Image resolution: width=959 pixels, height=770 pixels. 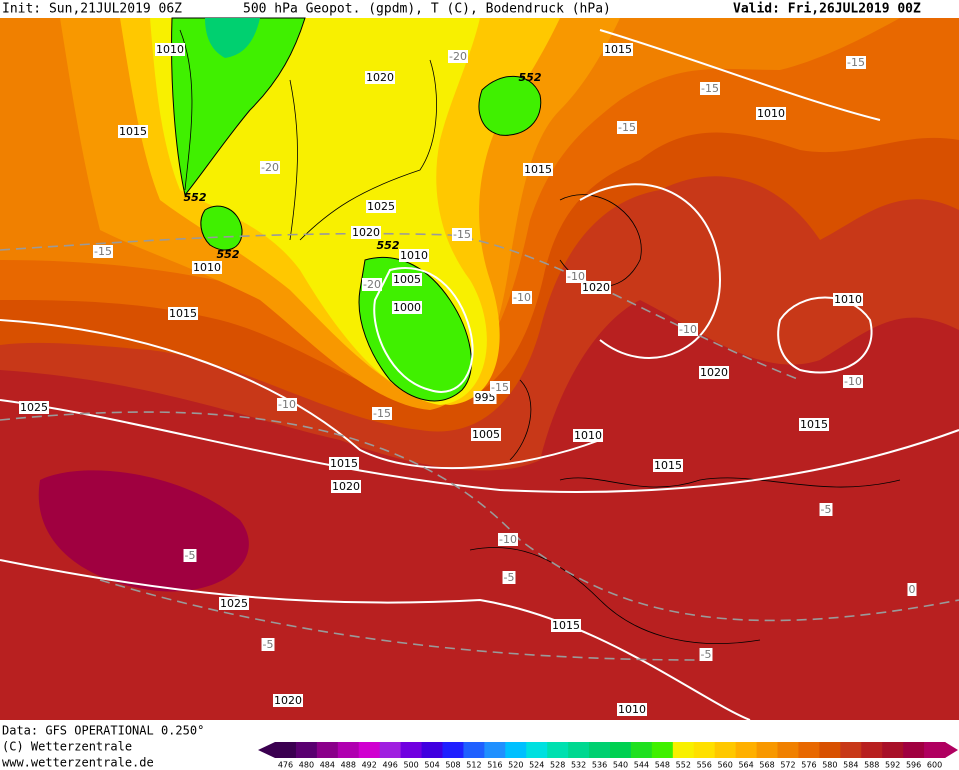 What do you see at coordinates (67, 747) in the screenshot?
I see `copyright: (C) Wetterzentrale` at bounding box center [67, 747].